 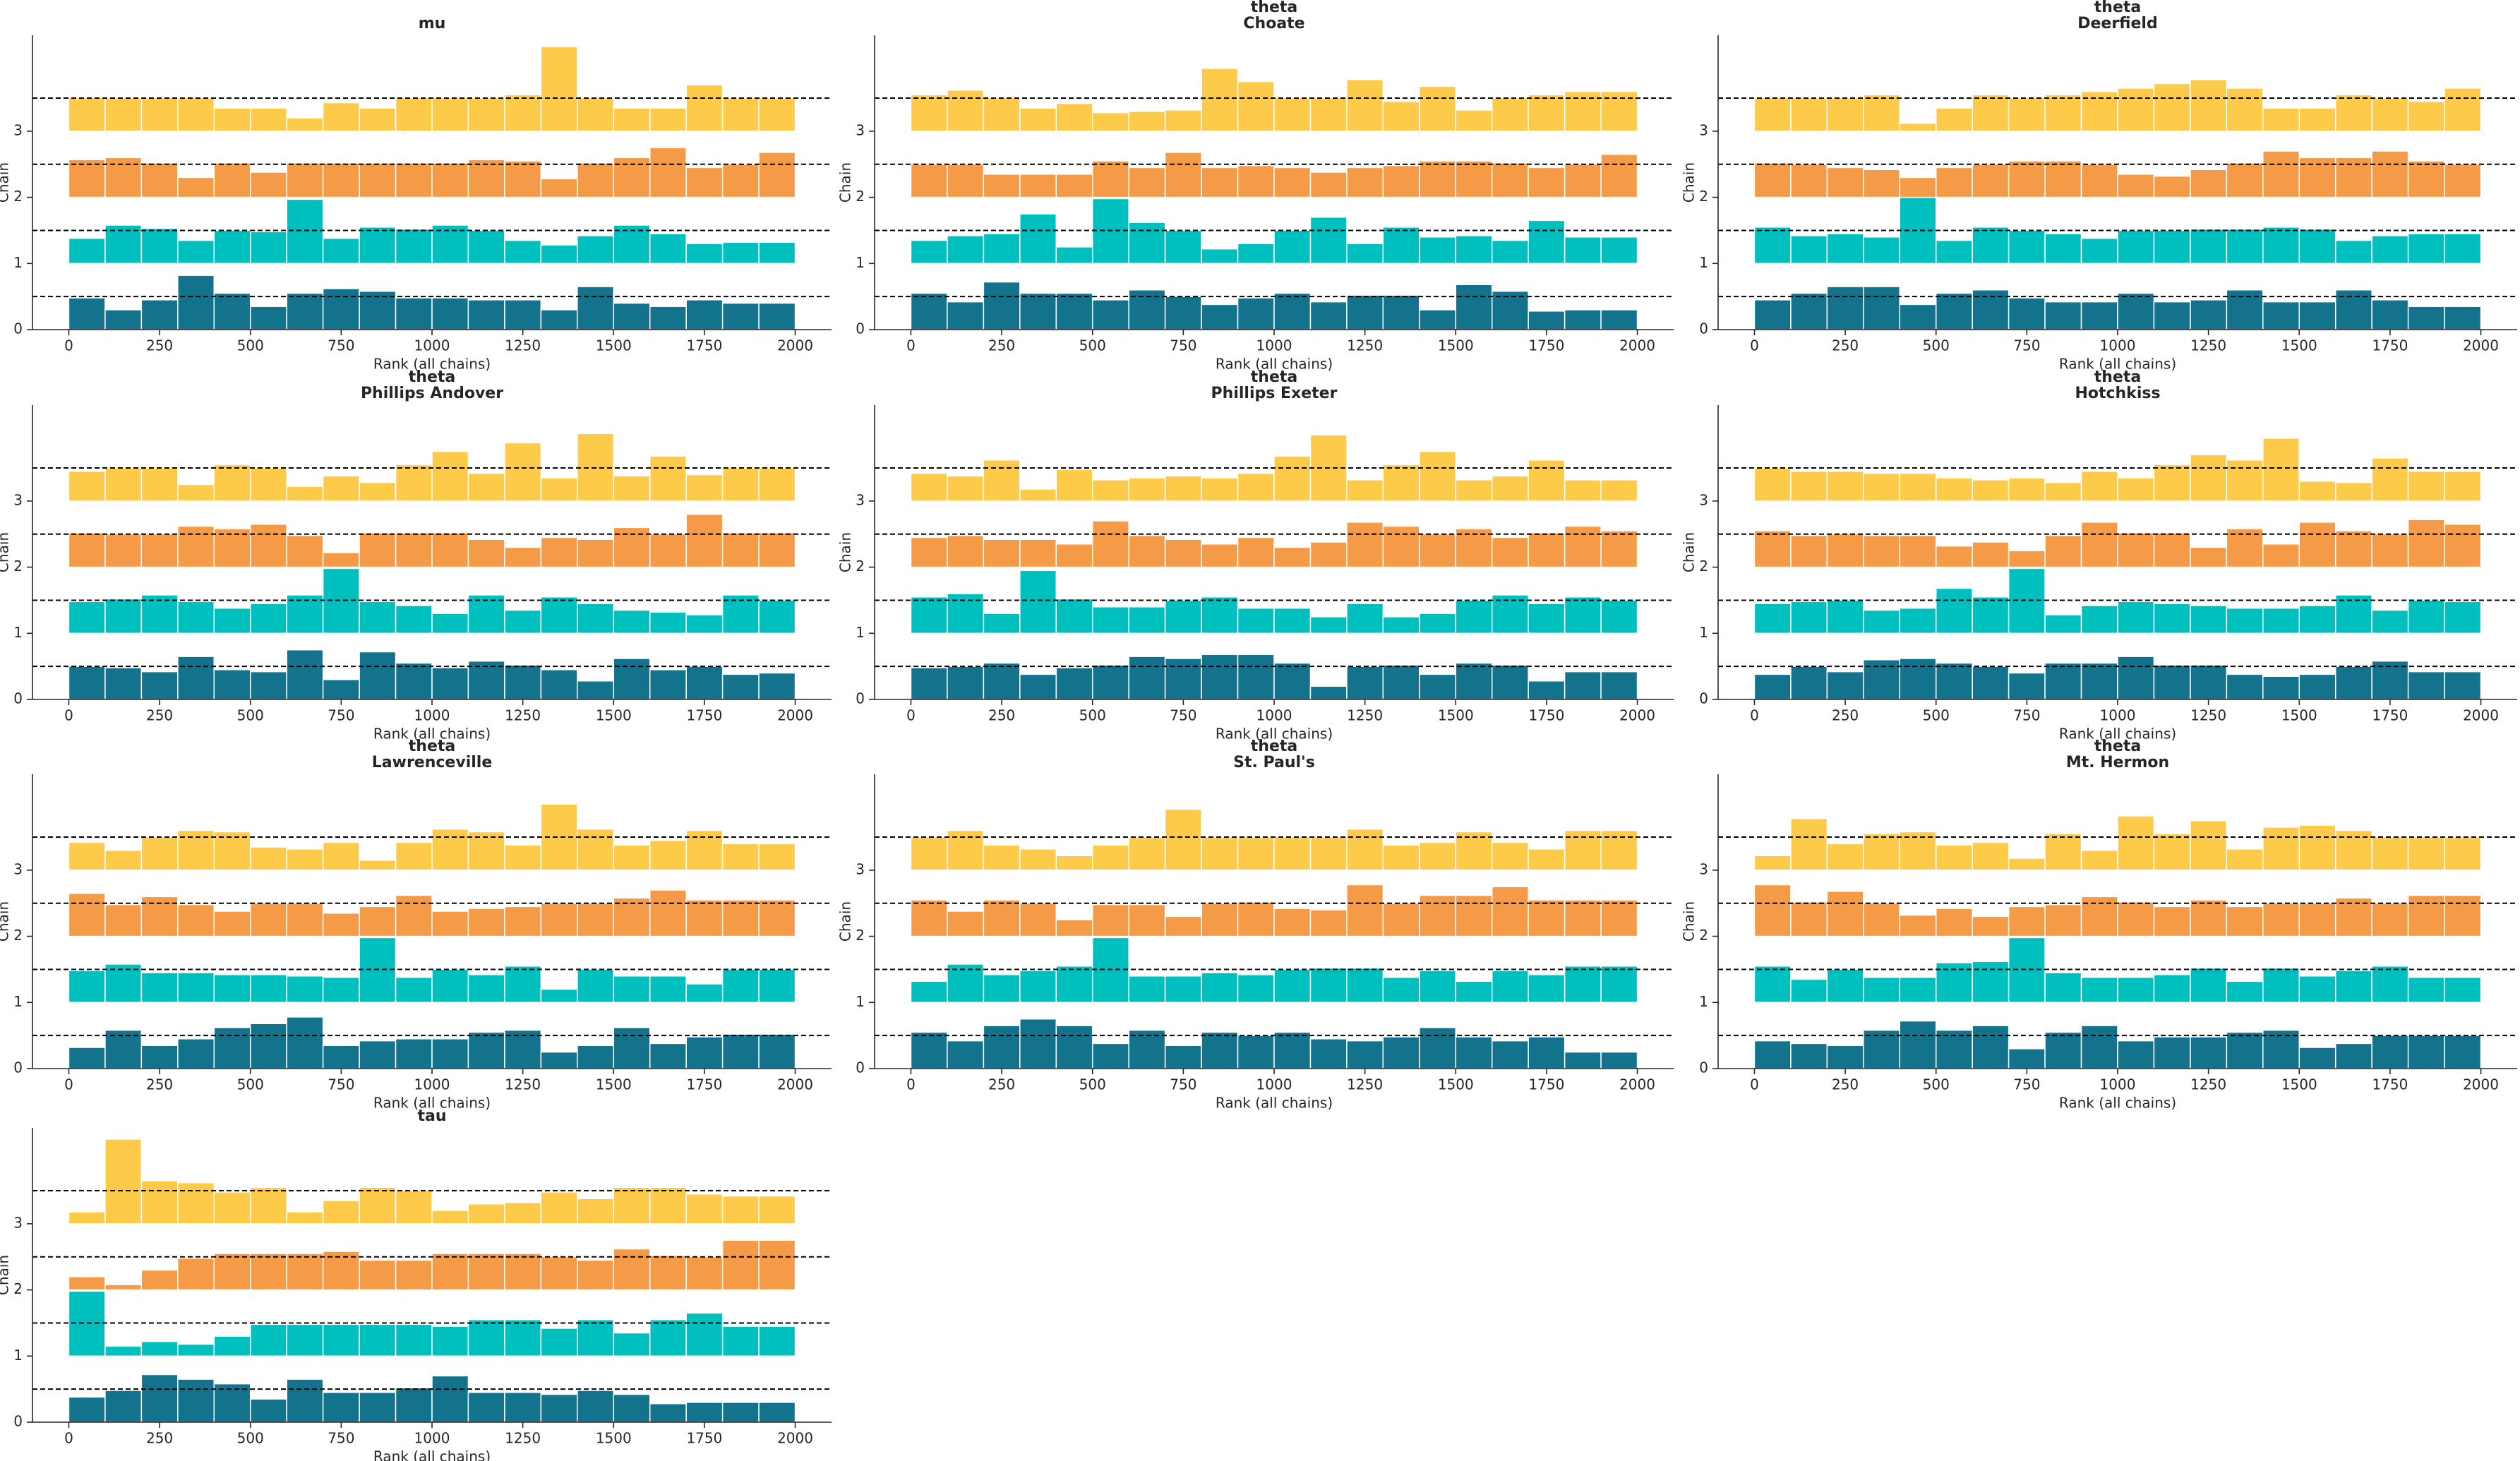 What do you see at coordinates (251, 1438) in the screenshot?
I see `x-tick-label: 500` at bounding box center [251, 1438].